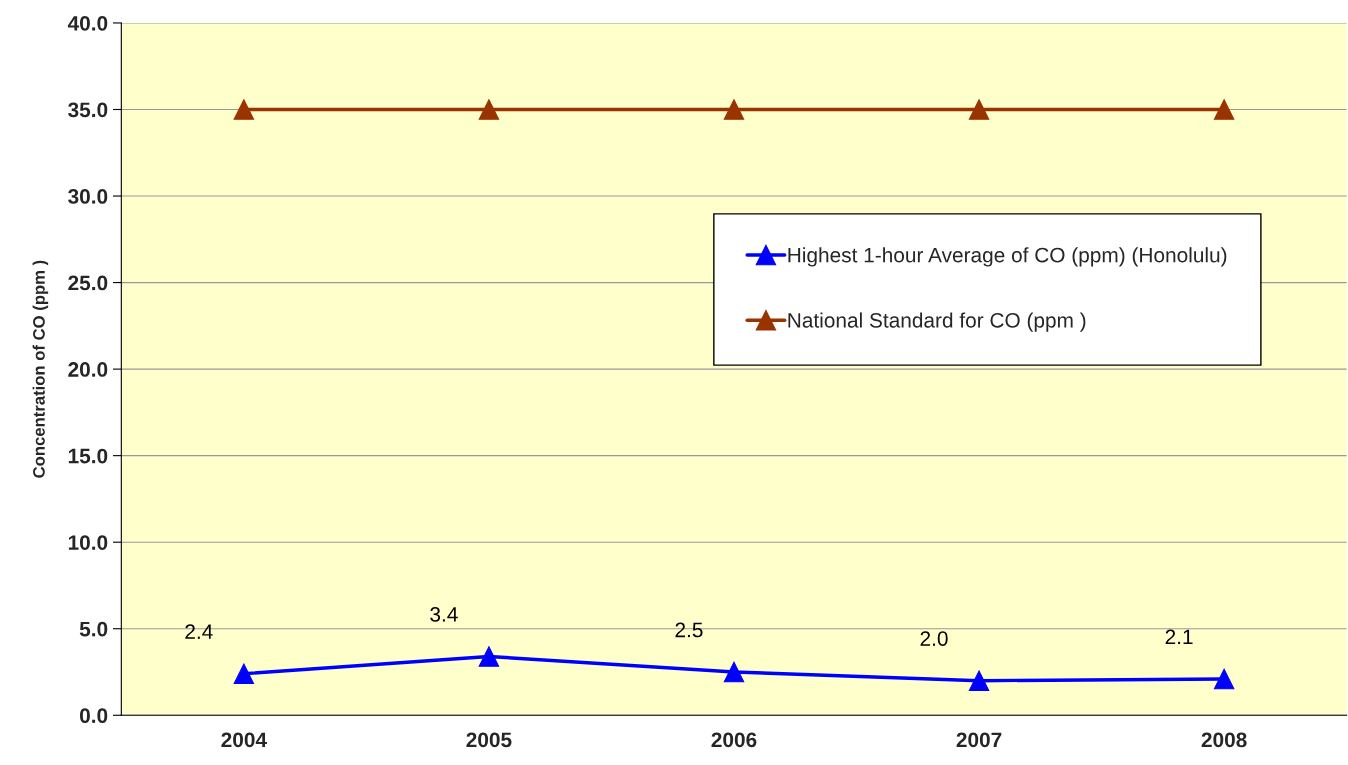 Image resolution: width=1348 pixels, height=765 pixels. What do you see at coordinates (244, 740) in the screenshot?
I see `x-tick-label: 2004` at bounding box center [244, 740].